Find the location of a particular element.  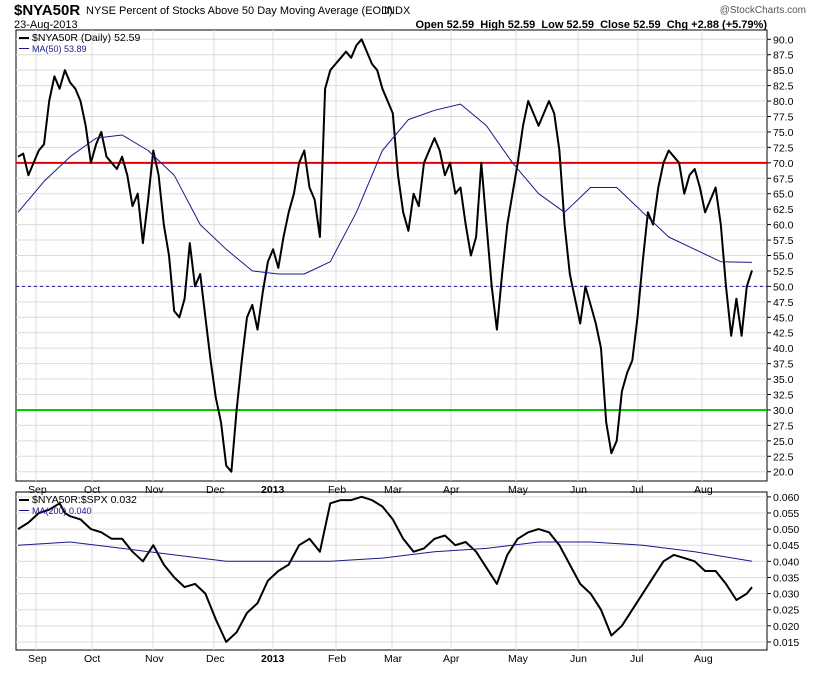

y-tick-label: 75.0 is located at coordinates (783, 133).